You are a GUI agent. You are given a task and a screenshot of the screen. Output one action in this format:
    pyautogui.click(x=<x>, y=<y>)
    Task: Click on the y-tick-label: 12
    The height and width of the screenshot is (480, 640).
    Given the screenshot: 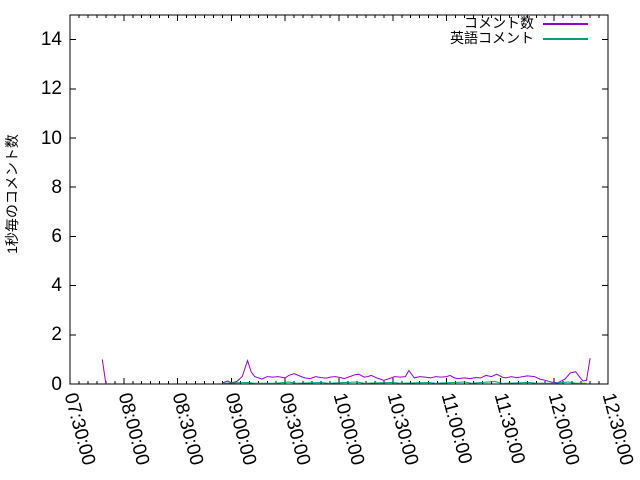 What is the action you would take?
    pyautogui.click(x=51, y=88)
    